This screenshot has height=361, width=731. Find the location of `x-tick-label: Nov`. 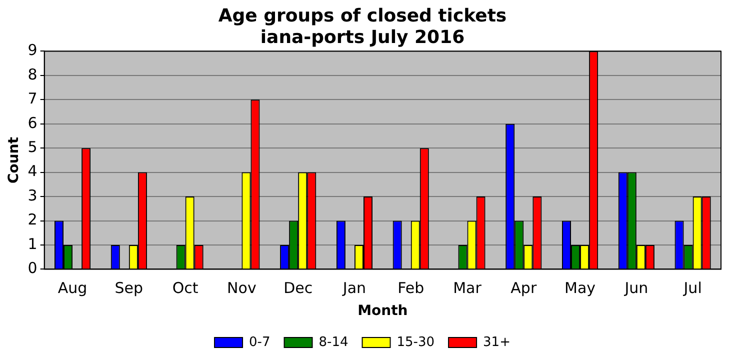

x-tick-label: Nov is located at coordinates (241, 288).